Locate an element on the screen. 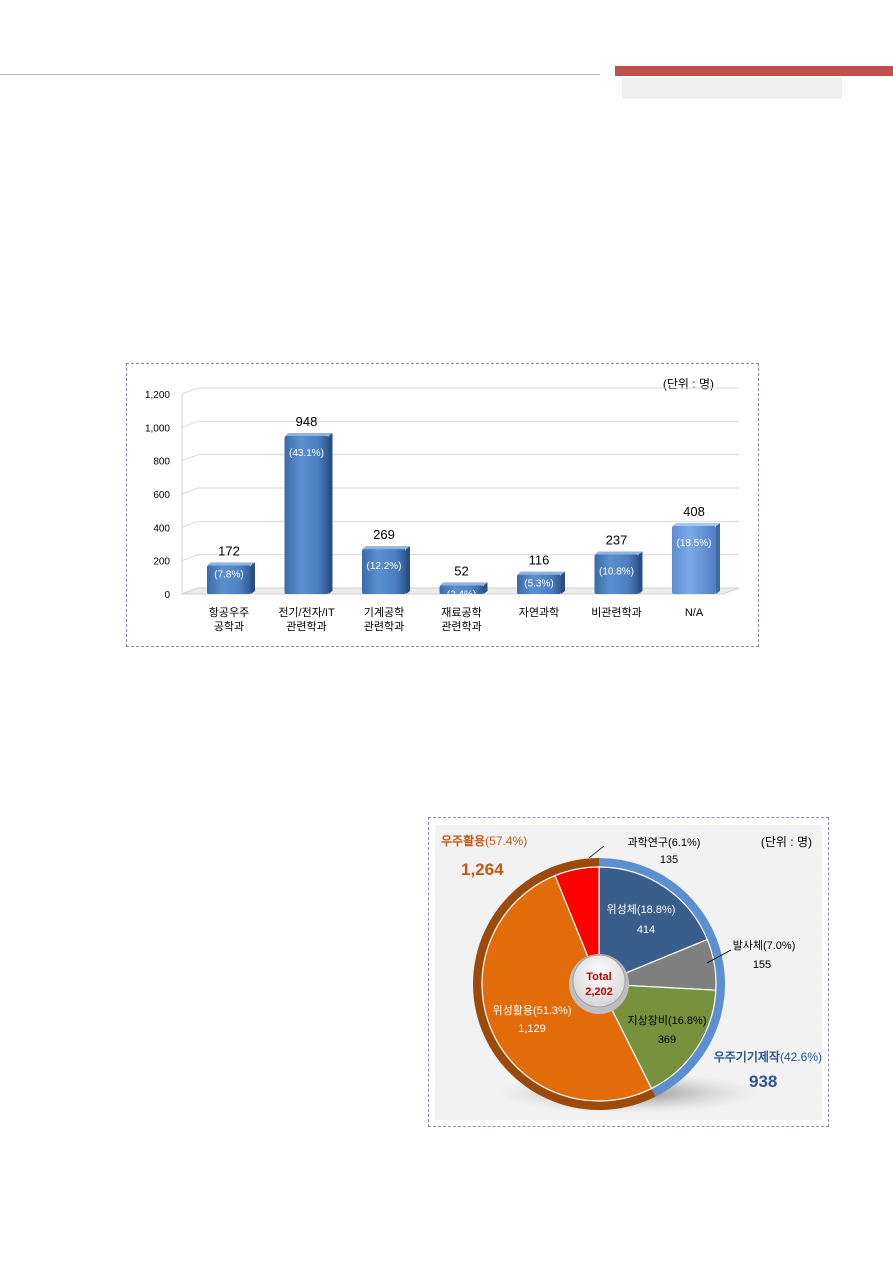  pie-slice-science is located at coordinates (577, 925).